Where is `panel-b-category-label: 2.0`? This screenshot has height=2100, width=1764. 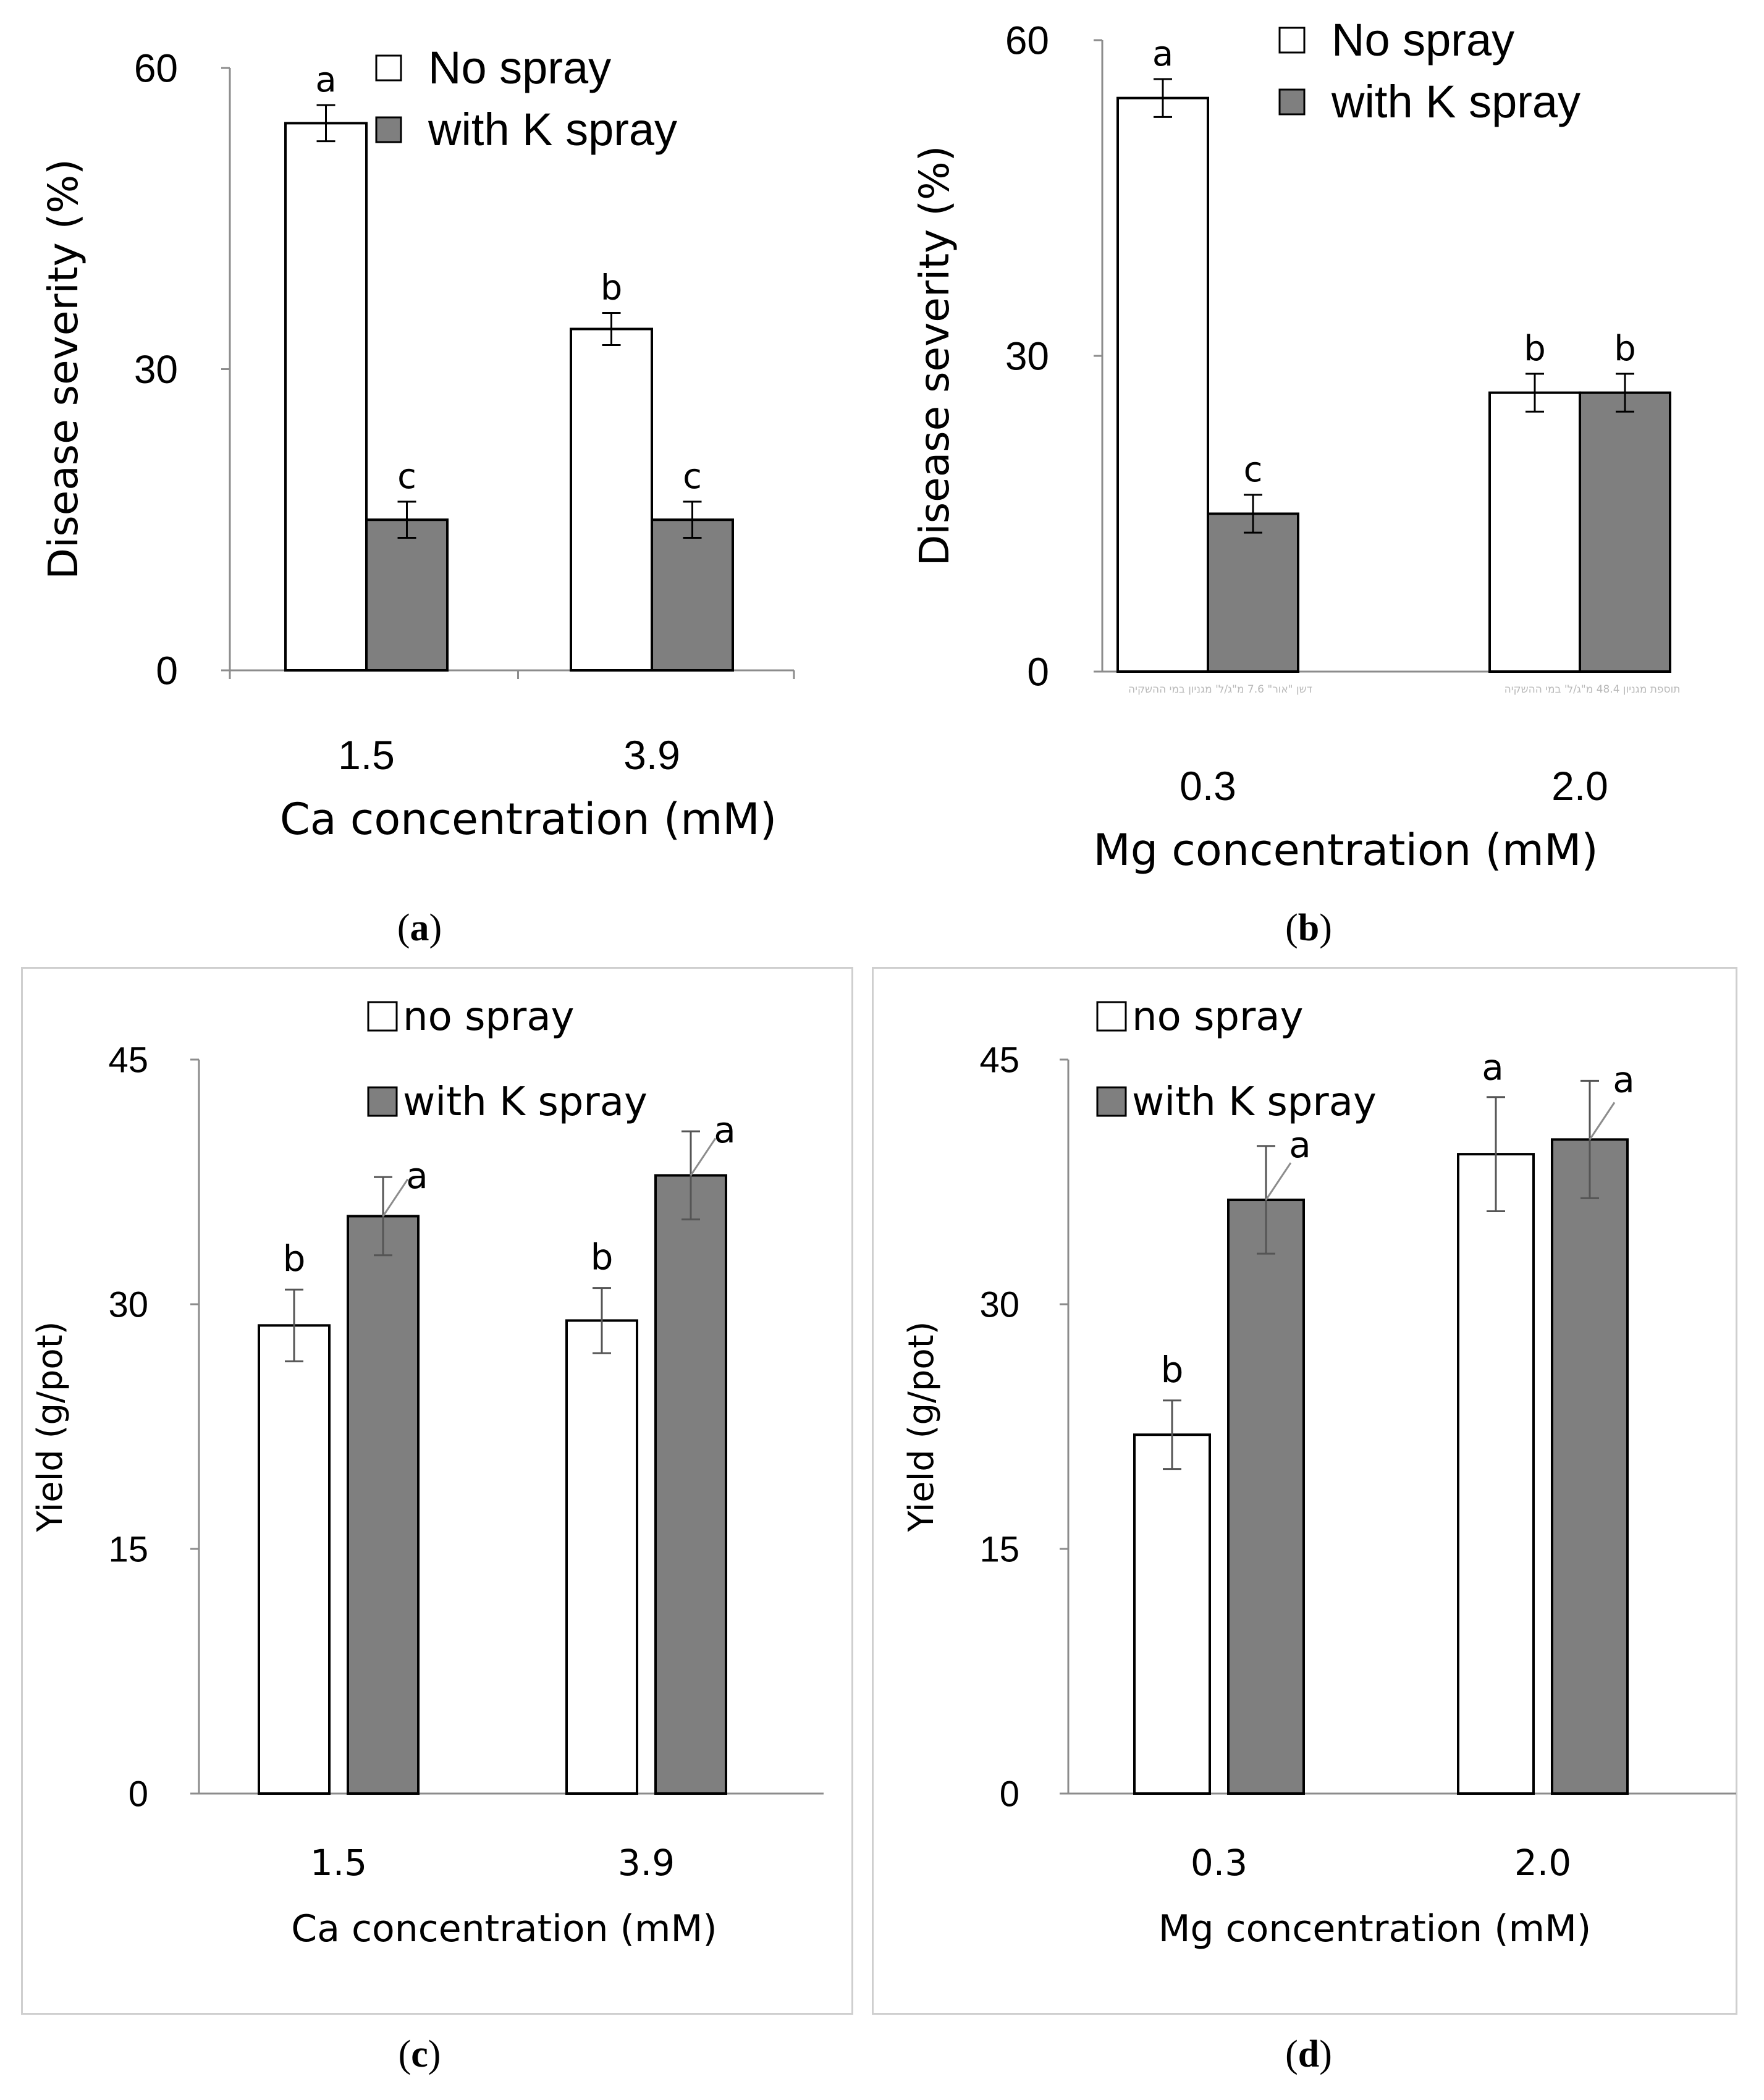
panel-b-category-label: 2.0 is located at coordinates (1579, 786).